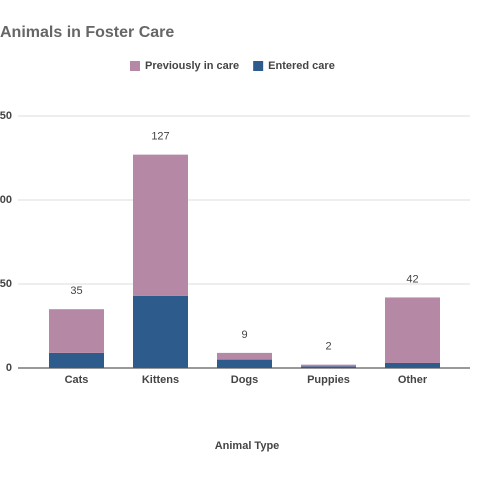 This screenshot has width=480, height=480. Describe the element at coordinates (76, 291) in the screenshot. I see `total-label: 35` at that location.